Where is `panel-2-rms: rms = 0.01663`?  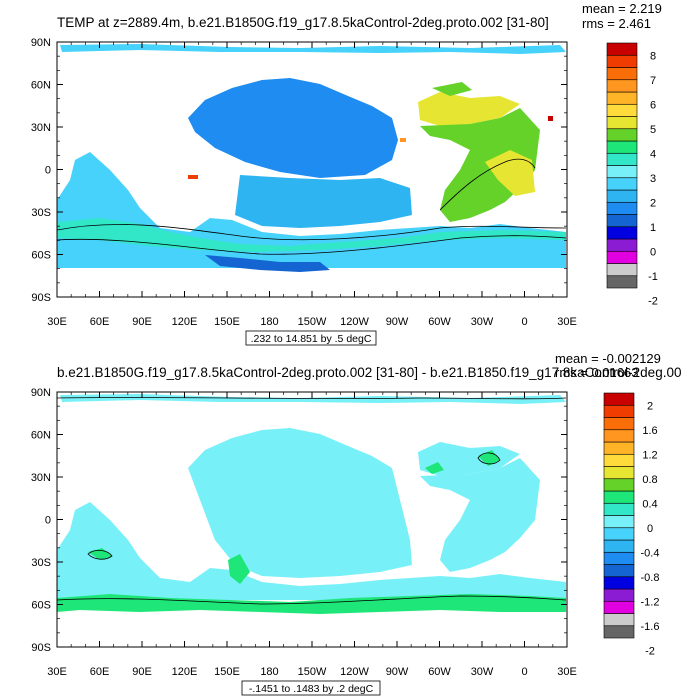 panel-2-rms: rms = 0.01663 is located at coordinates (596, 372).